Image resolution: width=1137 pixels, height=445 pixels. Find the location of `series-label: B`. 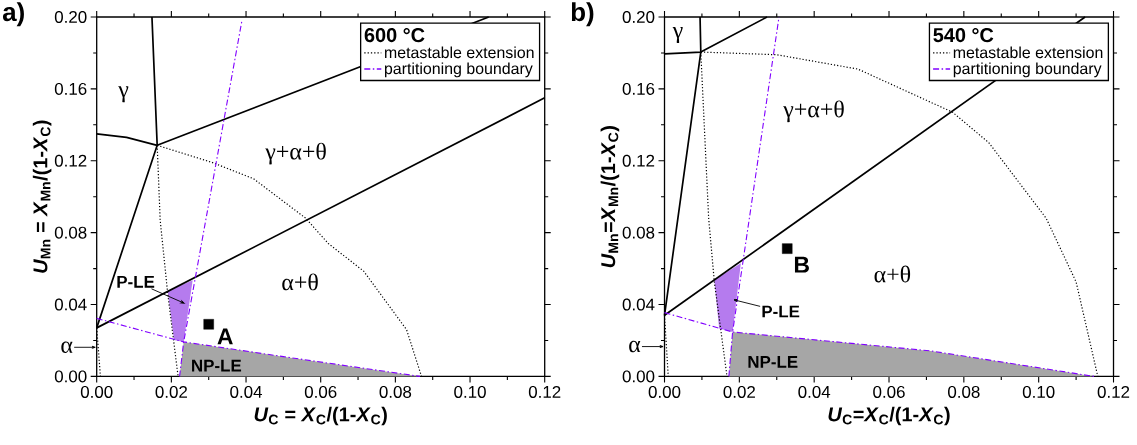

series-label: B is located at coordinates (801, 264).